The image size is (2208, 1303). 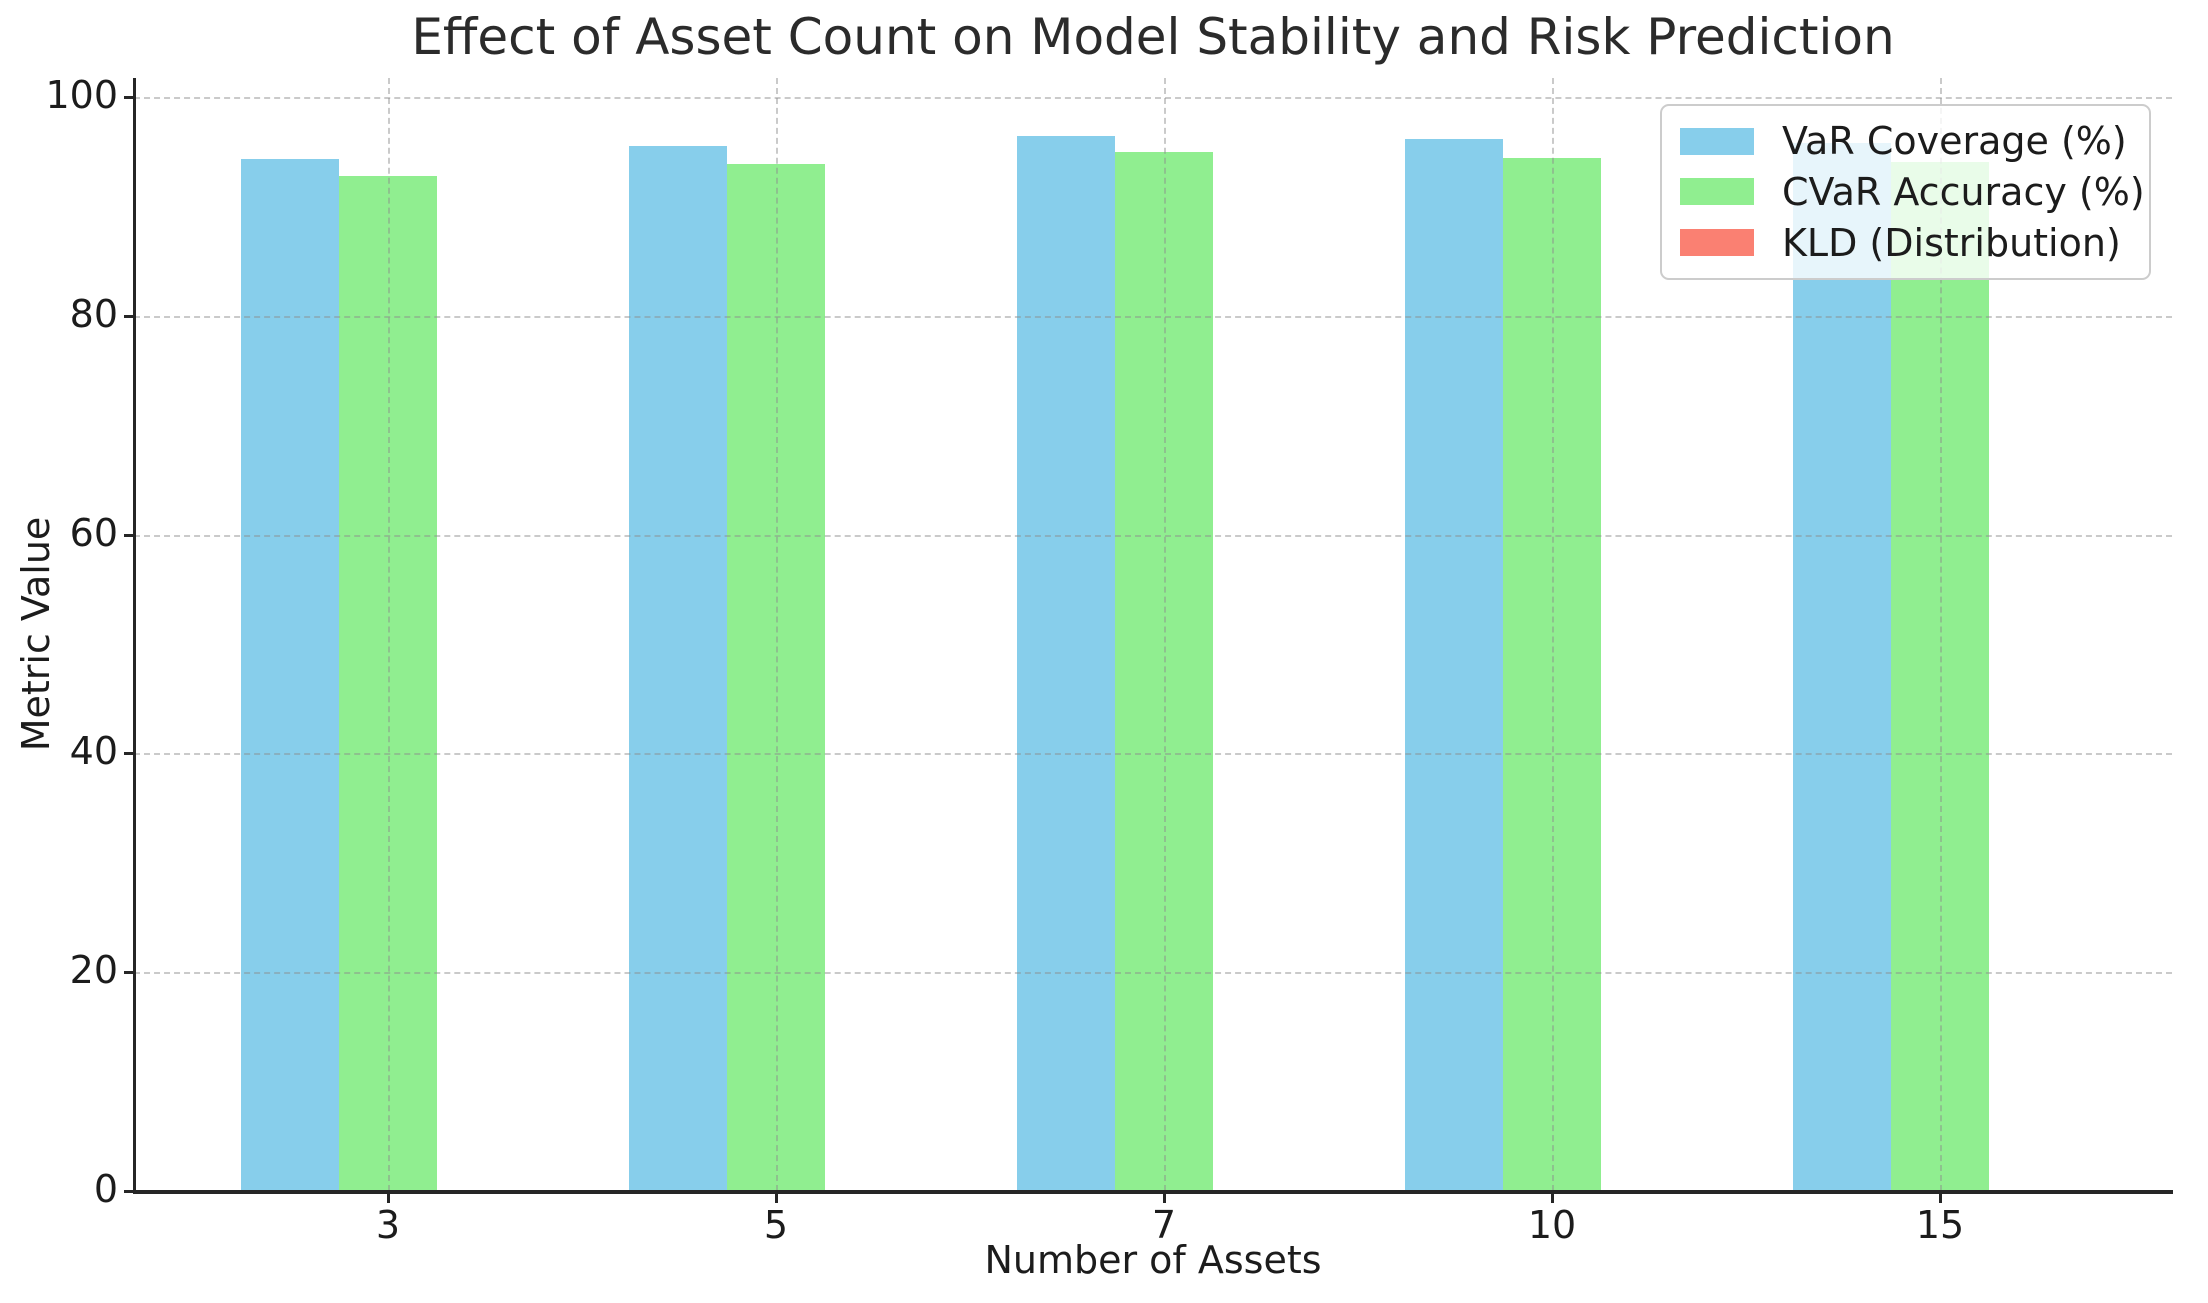 I want to click on y-tick-label: 80, so click(x=93, y=313).